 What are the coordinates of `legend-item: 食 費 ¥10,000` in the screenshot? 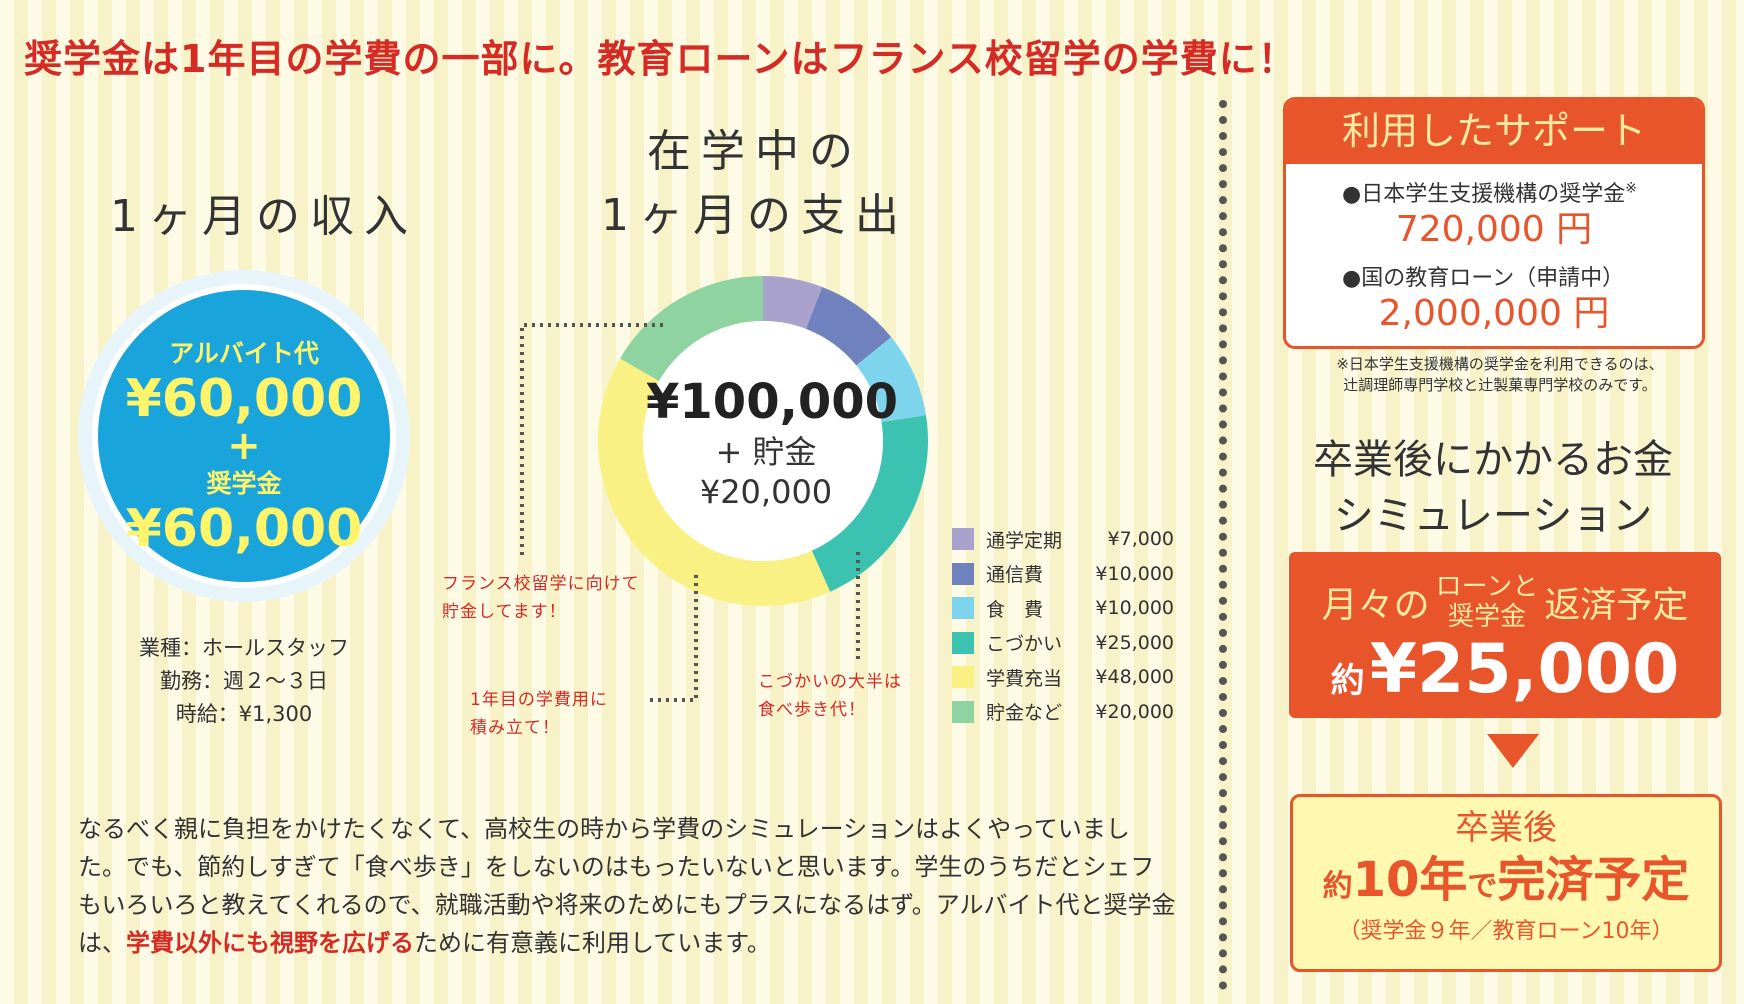 It's located at (1063, 608).